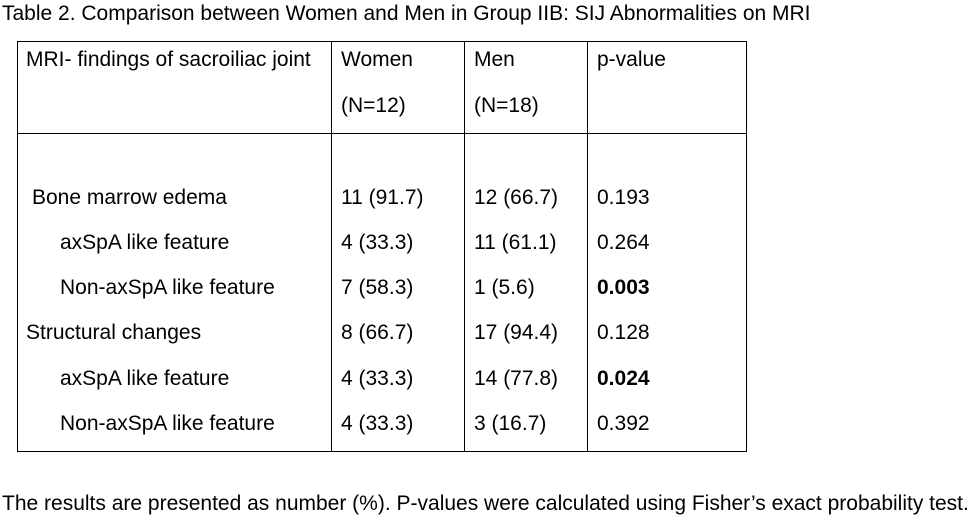  Describe the element at coordinates (377, 332) in the screenshot. I see `row-women: 8 (66.7)` at that location.